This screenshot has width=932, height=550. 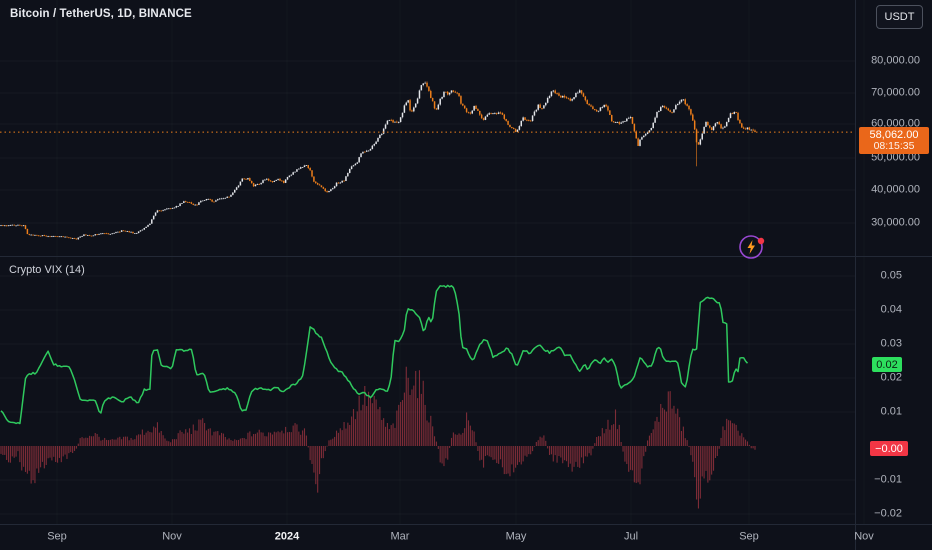 I want to click on price-axis-label: 60,000.00, so click(x=895, y=123).